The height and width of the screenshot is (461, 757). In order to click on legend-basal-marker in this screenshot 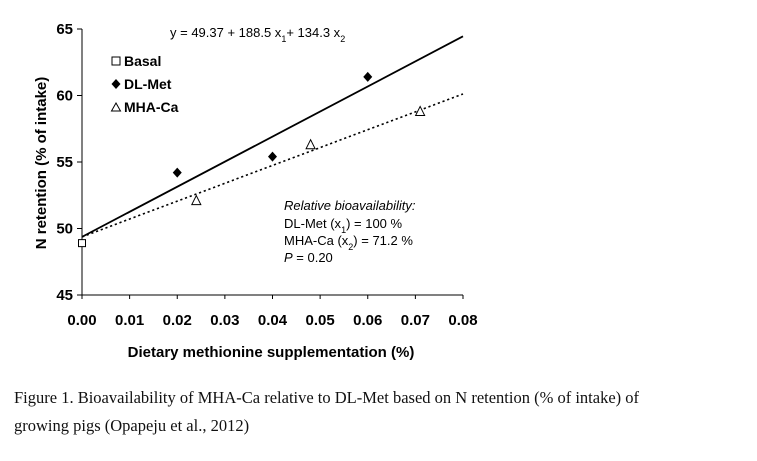, I will do `click(116, 61)`.